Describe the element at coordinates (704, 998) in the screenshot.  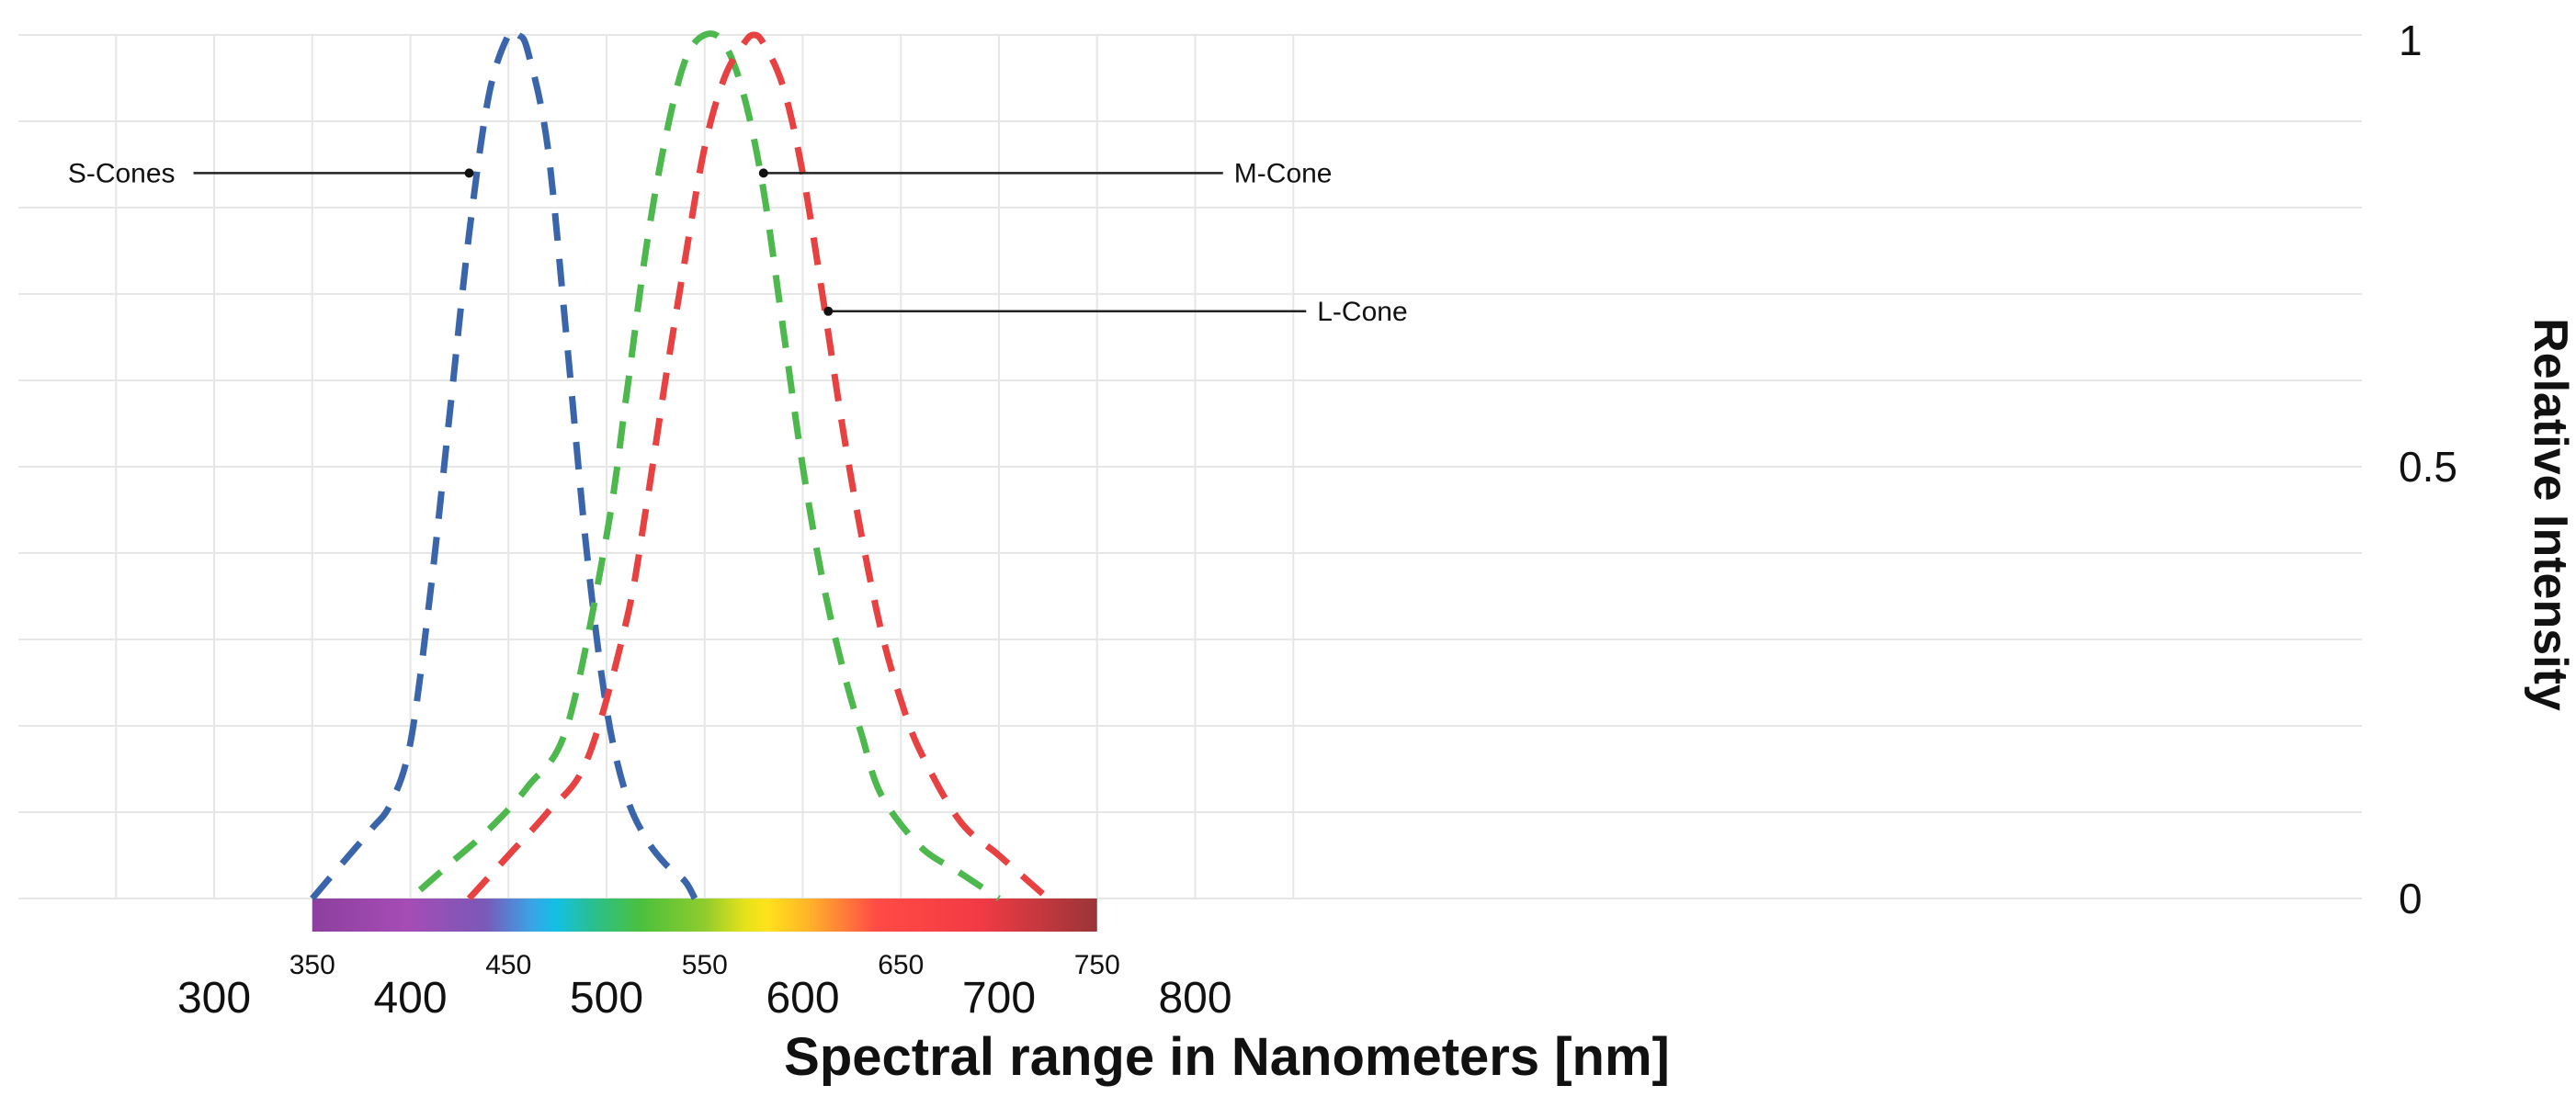
I see `x-axis-ticks: 300 400 500 600 700 800` at that location.